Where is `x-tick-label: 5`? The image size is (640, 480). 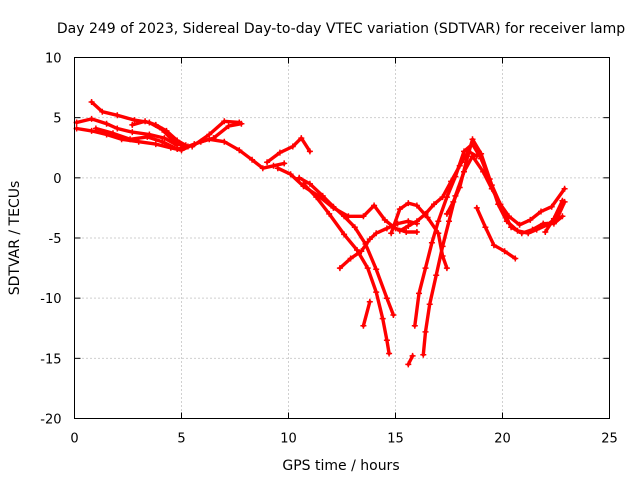 x-tick-label: 5 is located at coordinates (181, 439).